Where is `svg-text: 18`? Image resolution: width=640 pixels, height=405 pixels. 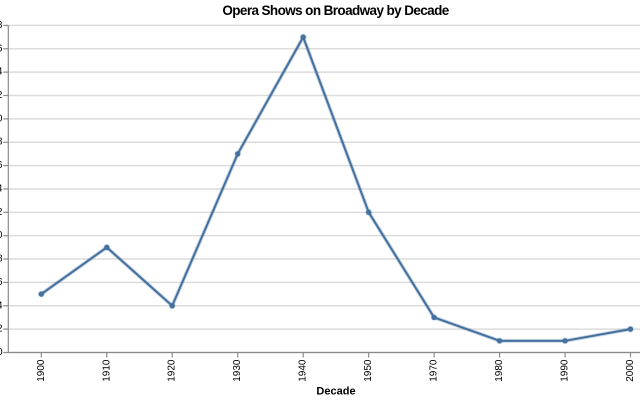 svg-text: 18 is located at coordinates (1, 142).